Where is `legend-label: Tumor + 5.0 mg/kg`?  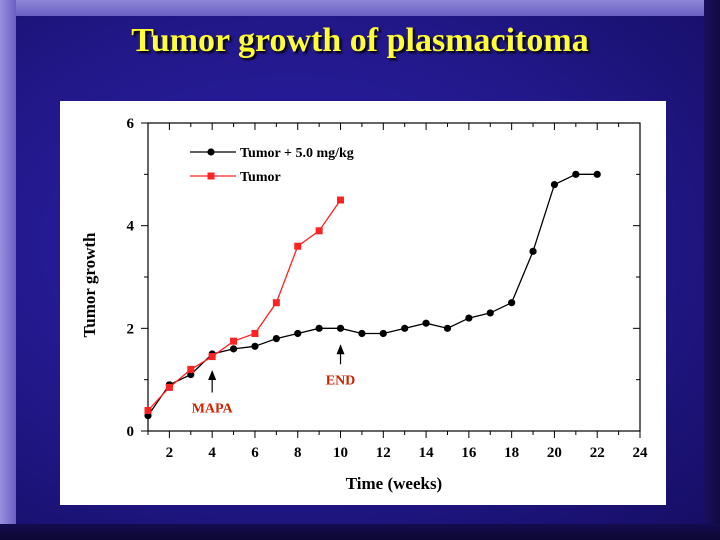 legend-label: Tumor + 5.0 mg/kg is located at coordinates (297, 153).